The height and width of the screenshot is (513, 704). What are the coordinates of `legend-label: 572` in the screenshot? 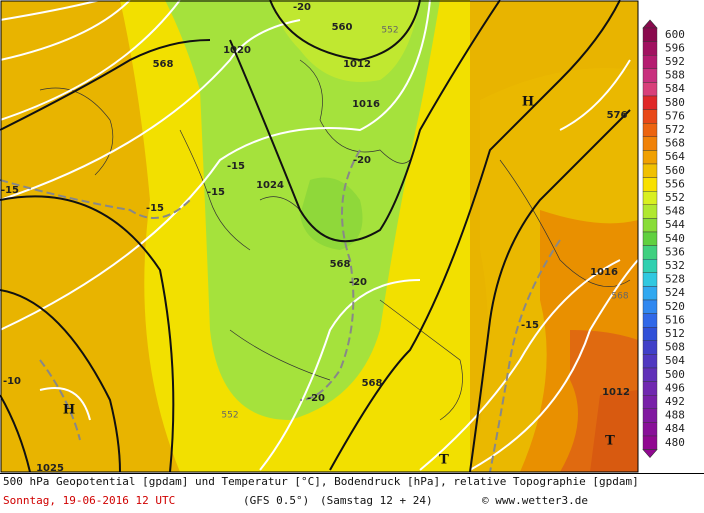 It's located at (675, 129).